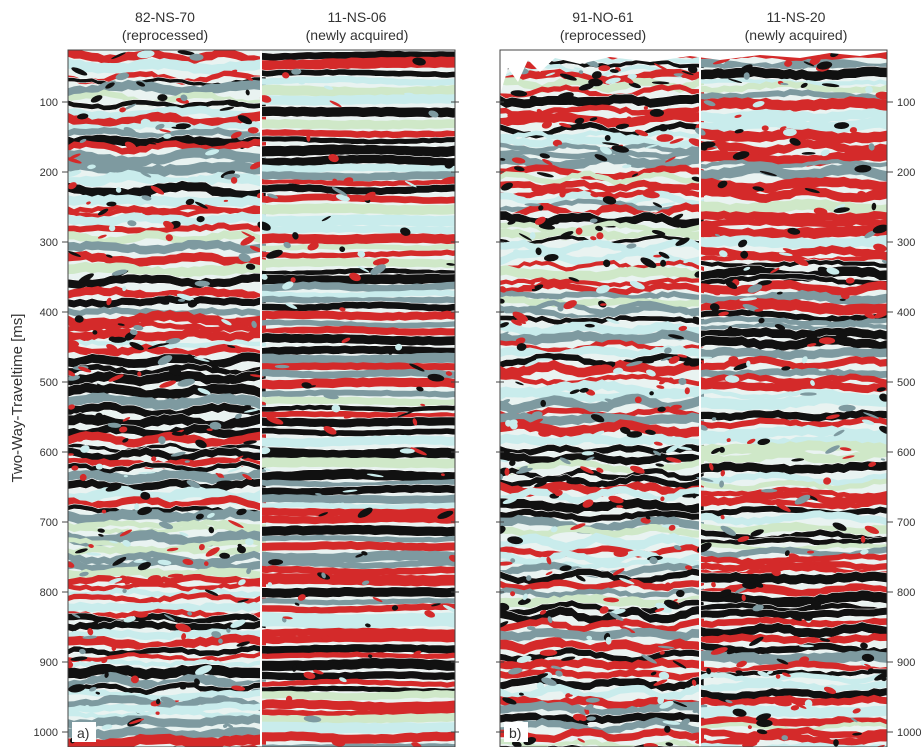 This screenshot has width=923, height=747. Describe the element at coordinates (17, 398) in the screenshot. I see `y-axis-title: Two-Way-Traveltime [ms]` at that location.